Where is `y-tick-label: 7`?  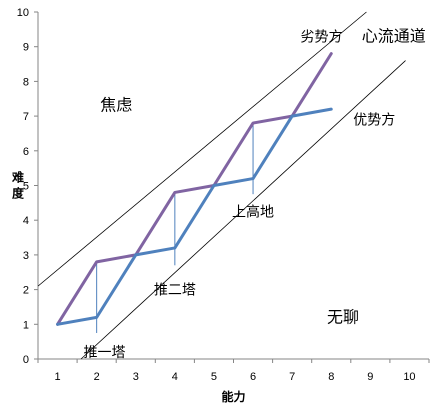
y-tick-label: 7 is located at coordinates (26, 117).